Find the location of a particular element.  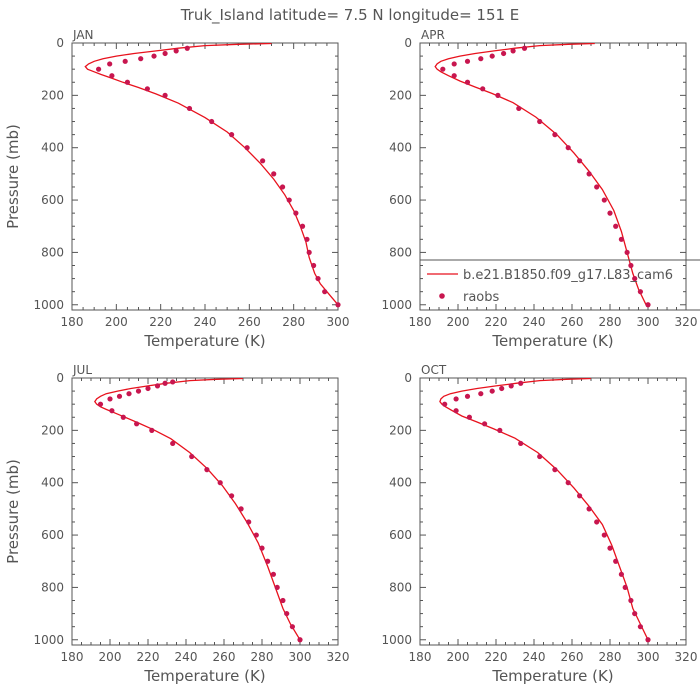

model-profile-line is located at coordinates (544, 509).